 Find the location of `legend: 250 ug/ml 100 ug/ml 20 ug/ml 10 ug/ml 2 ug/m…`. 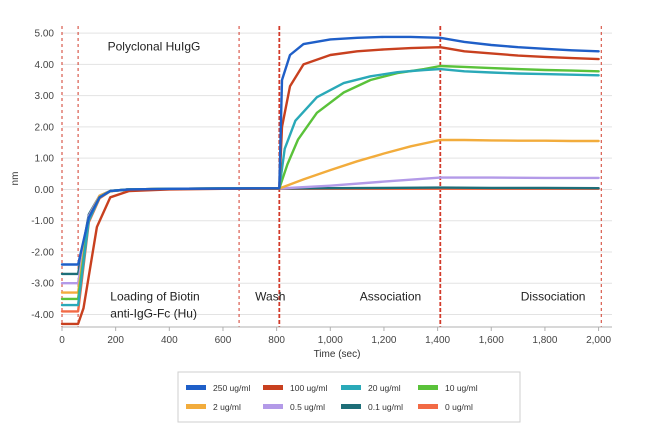

legend: 250 ug/ml 100 ug/ml 20 ug/ml 10 ug/ml 2 ug/m… is located at coordinates (332, 397).